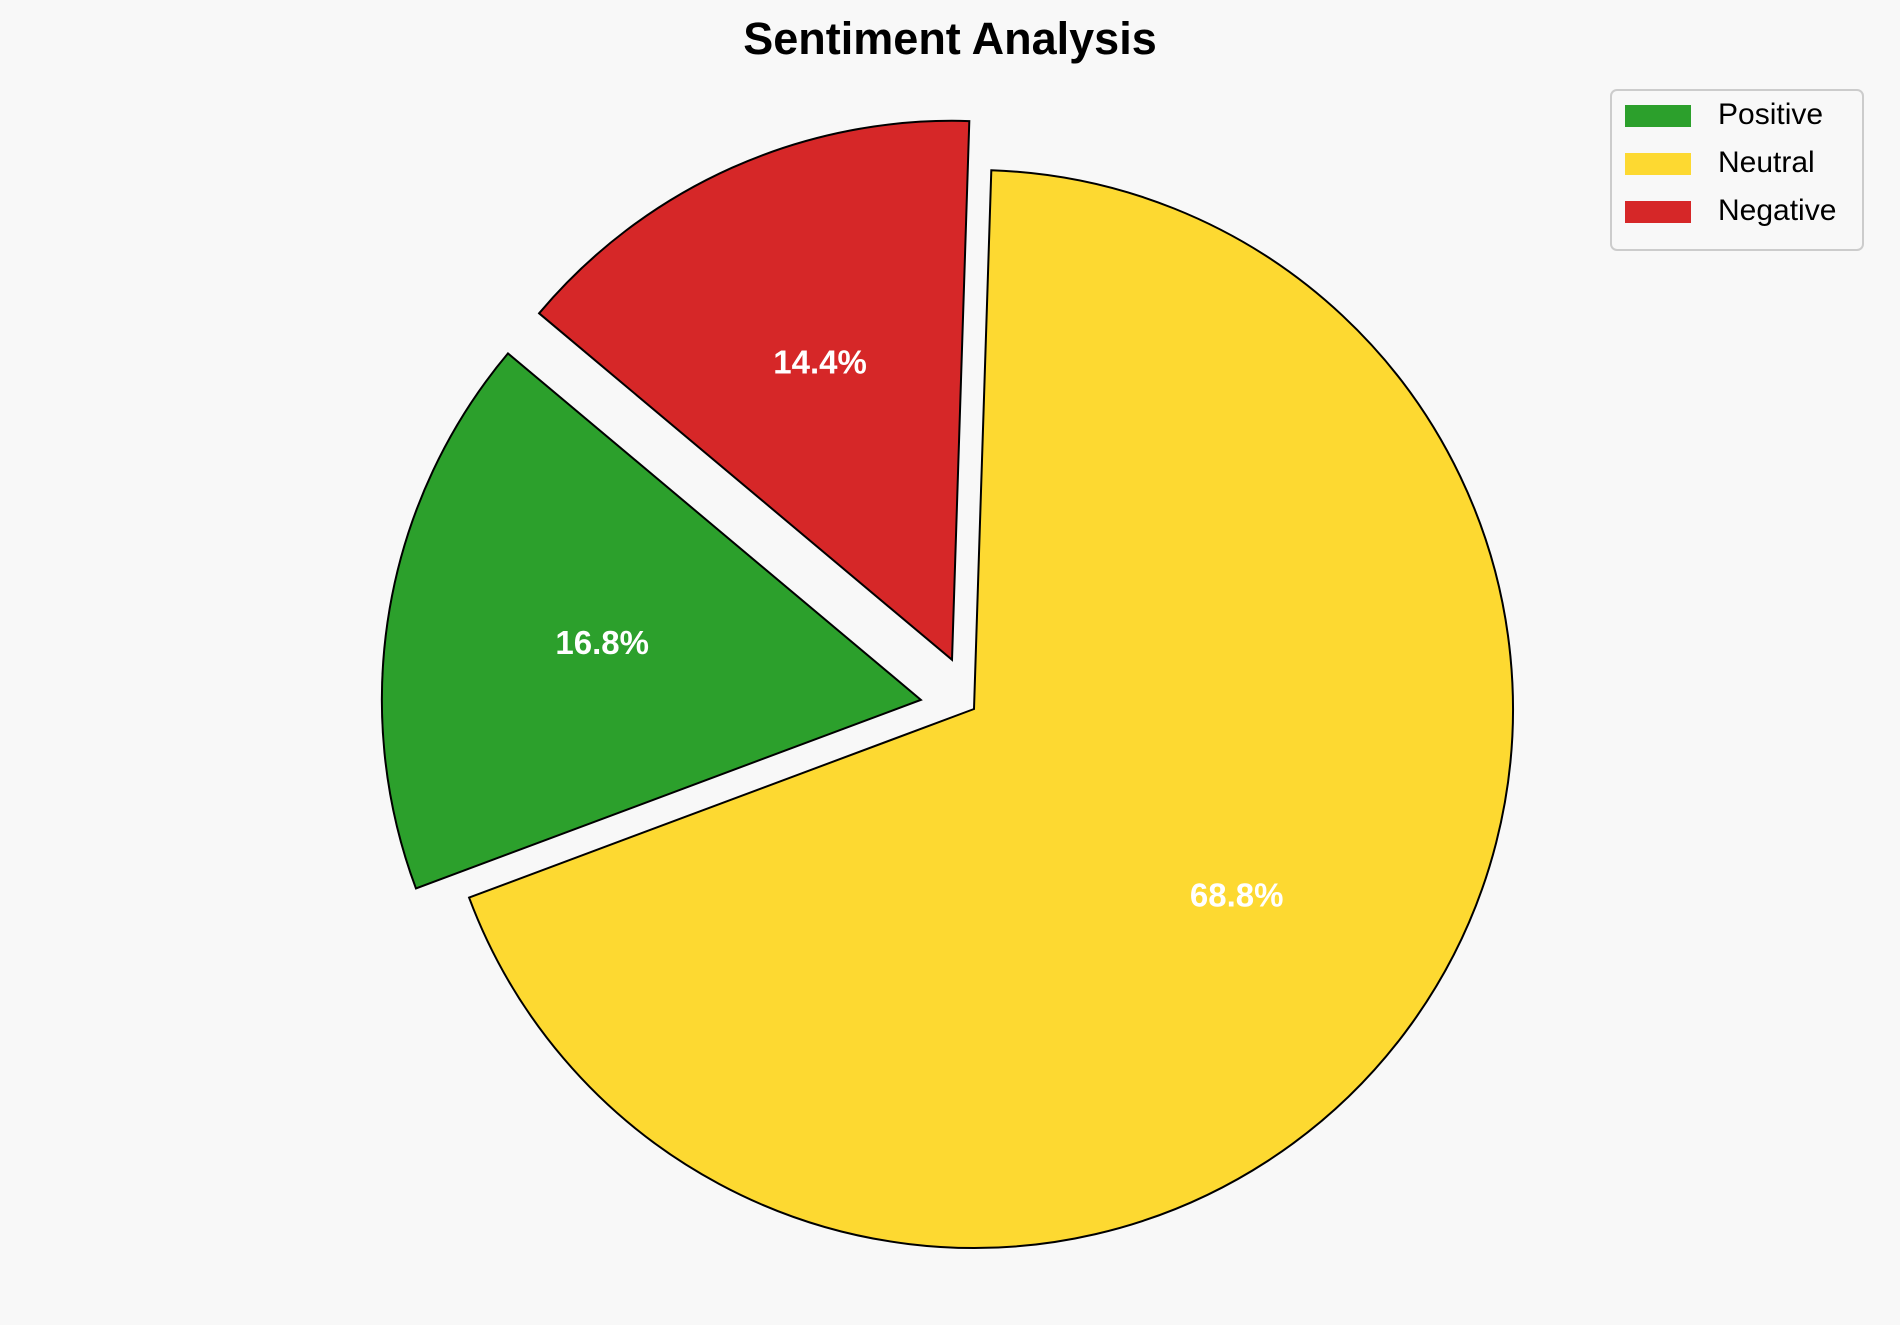 This screenshot has height=1325, width=1900. What do you see at coordinates (602, 642) in the screenshot?
I see `slice-label: 16.8%` at bounding box center [602, 642].